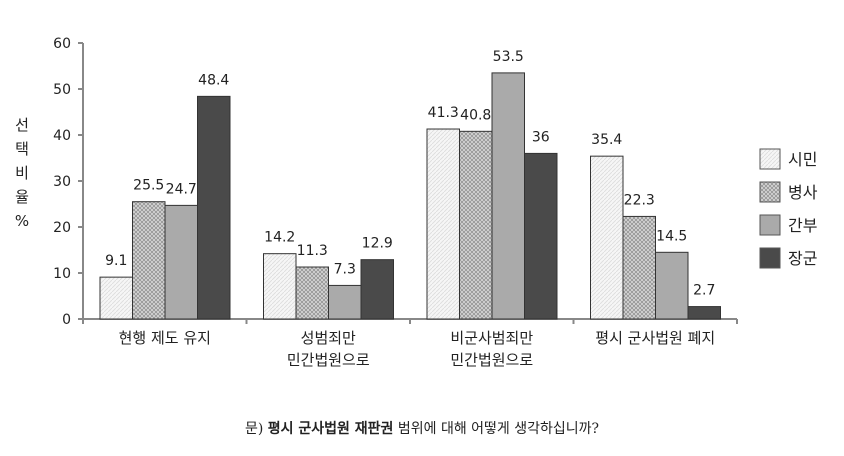 The width and height of the screenshot is (844, 456). I want to click on caption-bold: 평시 군사법원 재판권, so click(330, 429).